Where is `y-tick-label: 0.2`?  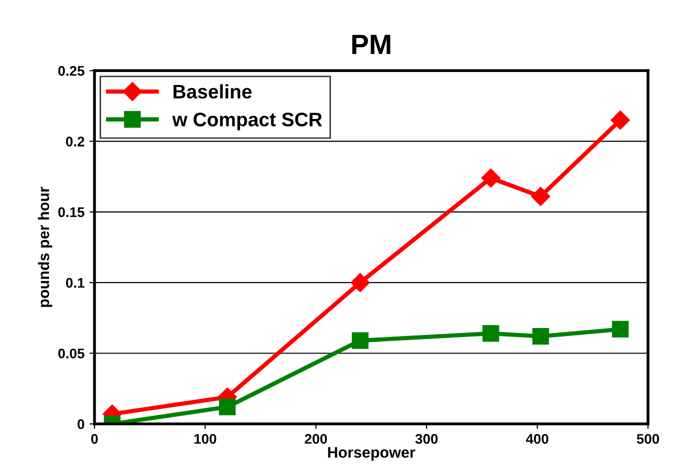 y-tick-label: 0.2 is located at coordinates (75, 141).